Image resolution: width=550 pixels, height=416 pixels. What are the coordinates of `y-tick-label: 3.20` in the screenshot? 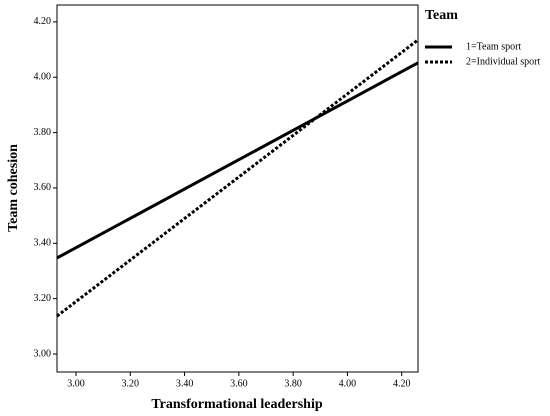 It's located at (43, 298).